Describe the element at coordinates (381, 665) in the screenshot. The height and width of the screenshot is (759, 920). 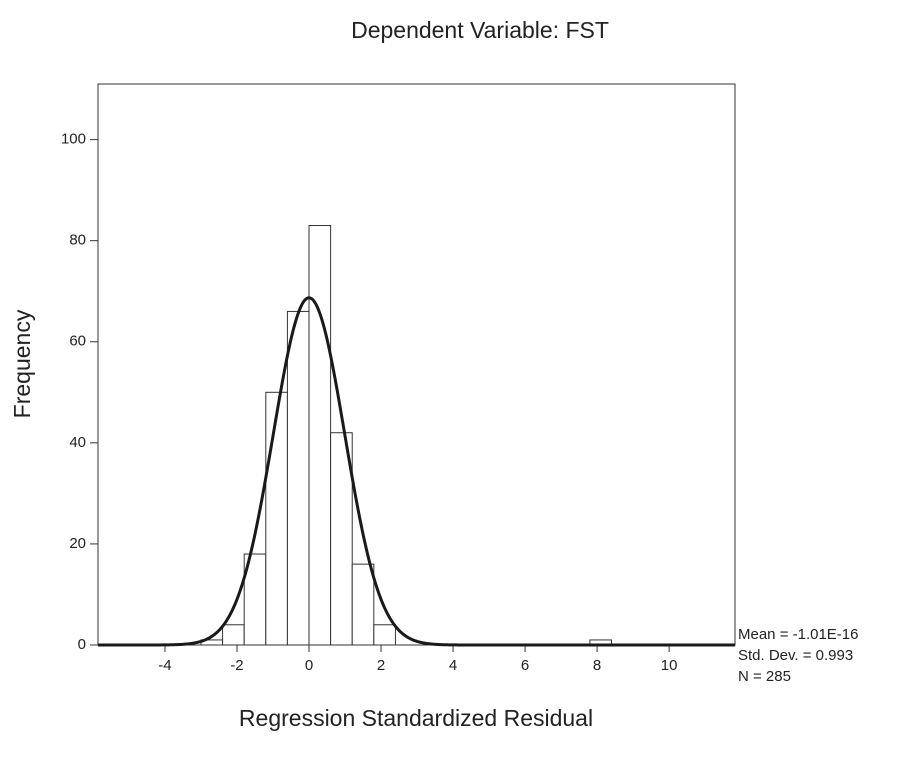
I see `x-tick-label: 2` at that location.